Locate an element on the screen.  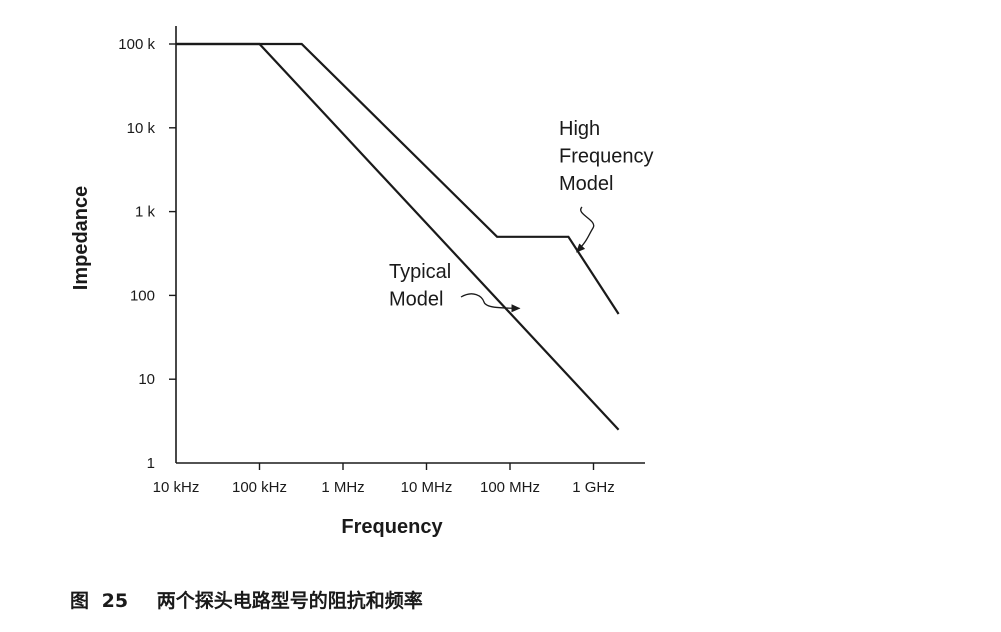
y-tick-label: 1 k is located at coordinates (145, 212).